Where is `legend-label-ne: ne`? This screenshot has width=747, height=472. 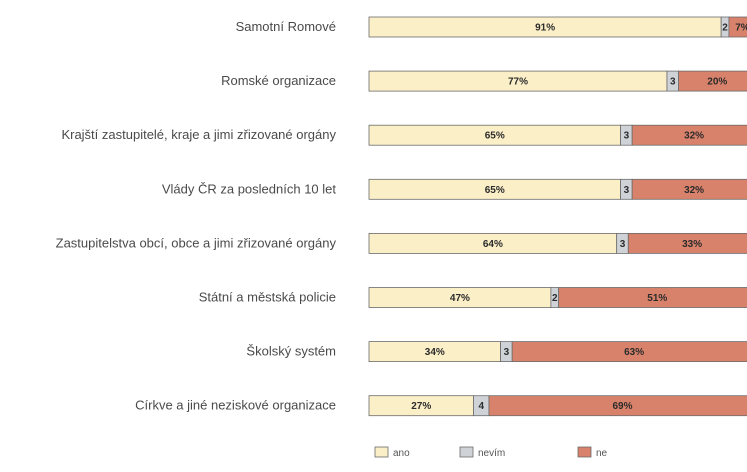
legend-label-ne: ne is located at coordinates (602, 453).